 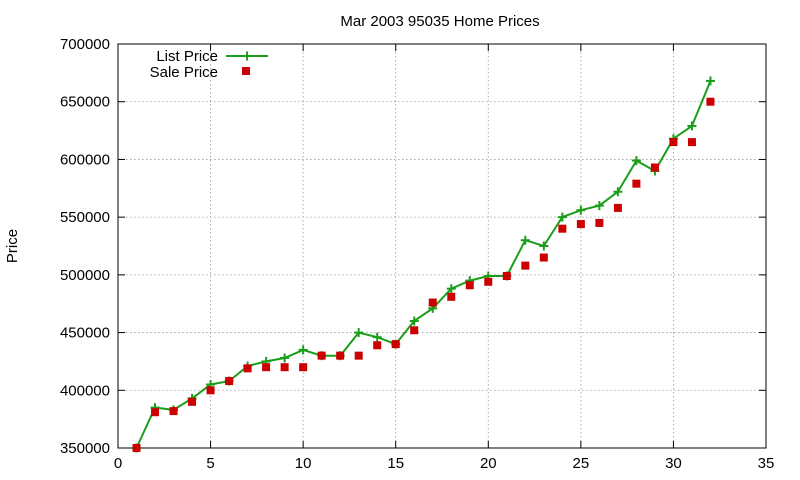 I want to click on legend-label-sale-price: Sale Price, so click(x=184, y=72).